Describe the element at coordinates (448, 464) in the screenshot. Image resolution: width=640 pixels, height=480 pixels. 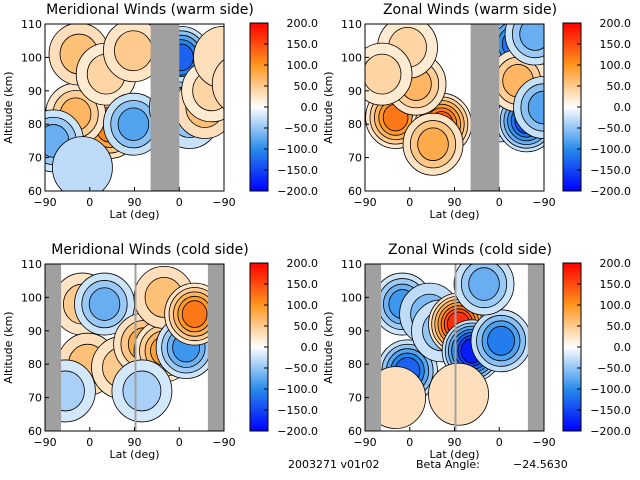
I see `beta-angle-label: Beta Angle:` at that location.